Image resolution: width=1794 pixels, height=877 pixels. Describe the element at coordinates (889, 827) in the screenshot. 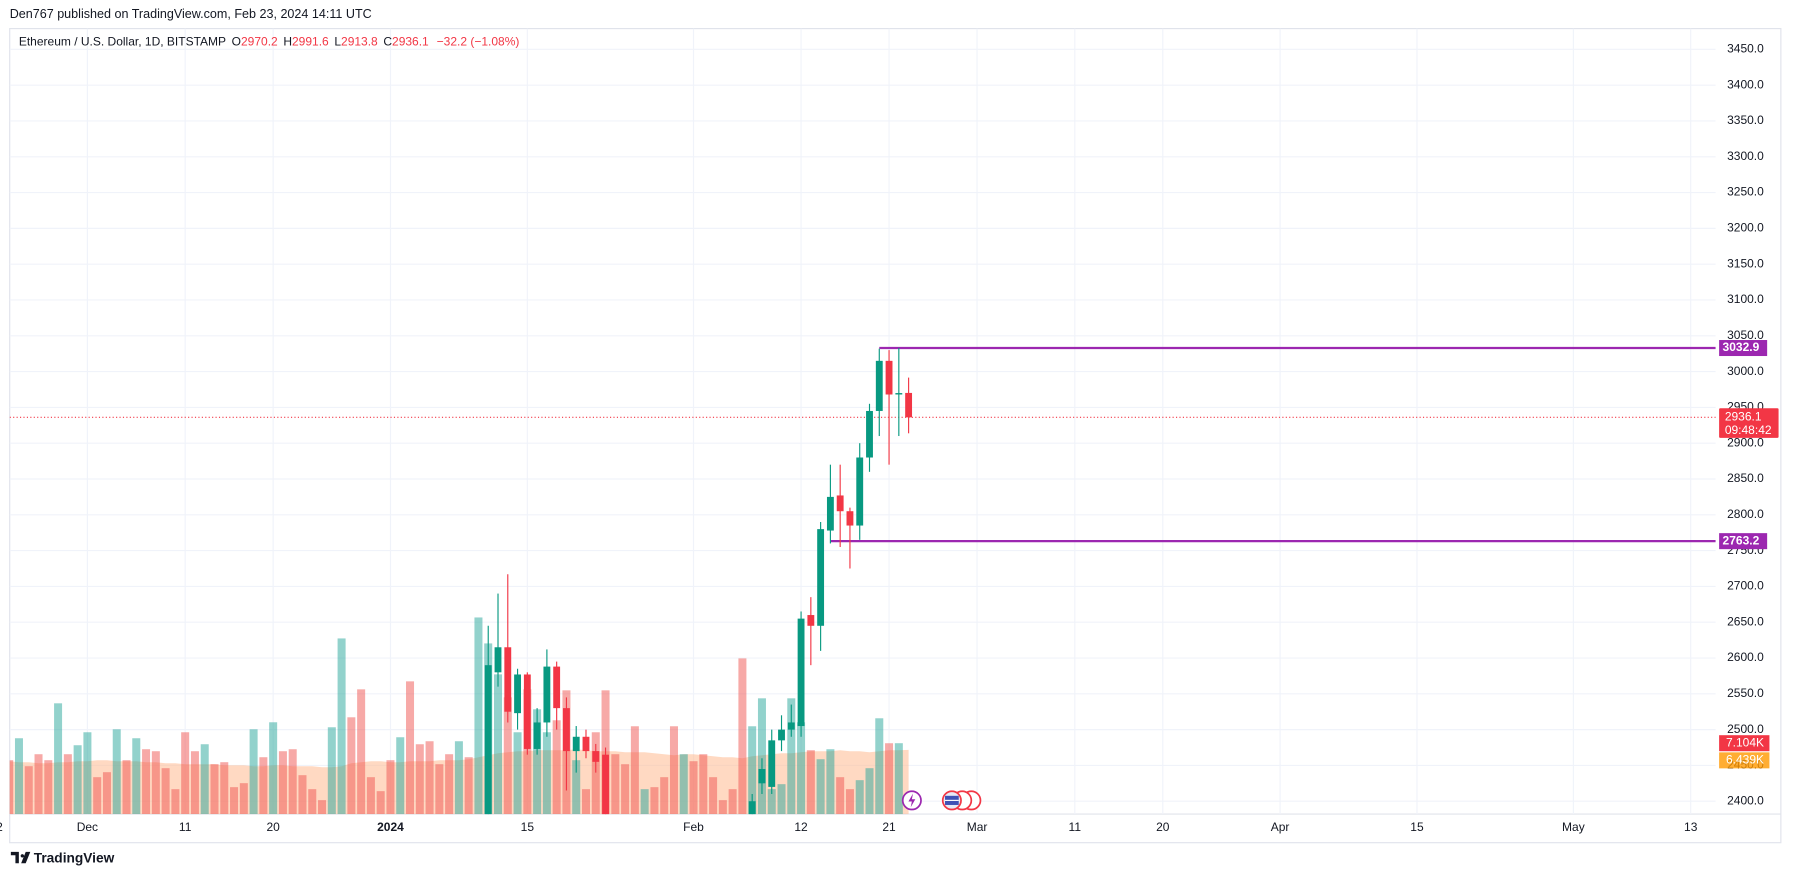

I see `x-tick-label: 21` at that location.